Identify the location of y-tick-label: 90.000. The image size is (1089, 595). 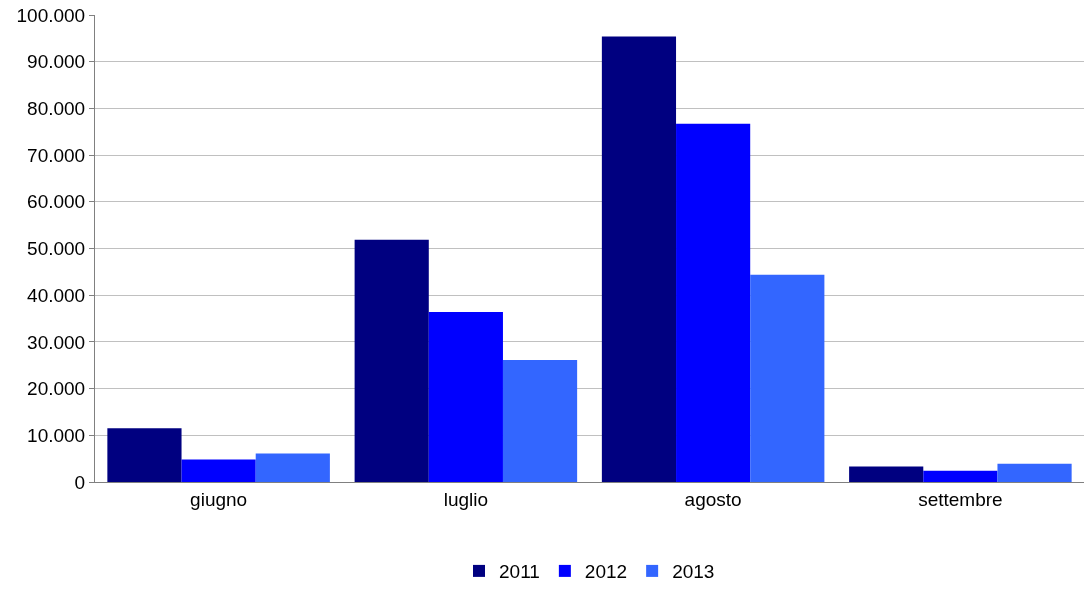
(56, 62).